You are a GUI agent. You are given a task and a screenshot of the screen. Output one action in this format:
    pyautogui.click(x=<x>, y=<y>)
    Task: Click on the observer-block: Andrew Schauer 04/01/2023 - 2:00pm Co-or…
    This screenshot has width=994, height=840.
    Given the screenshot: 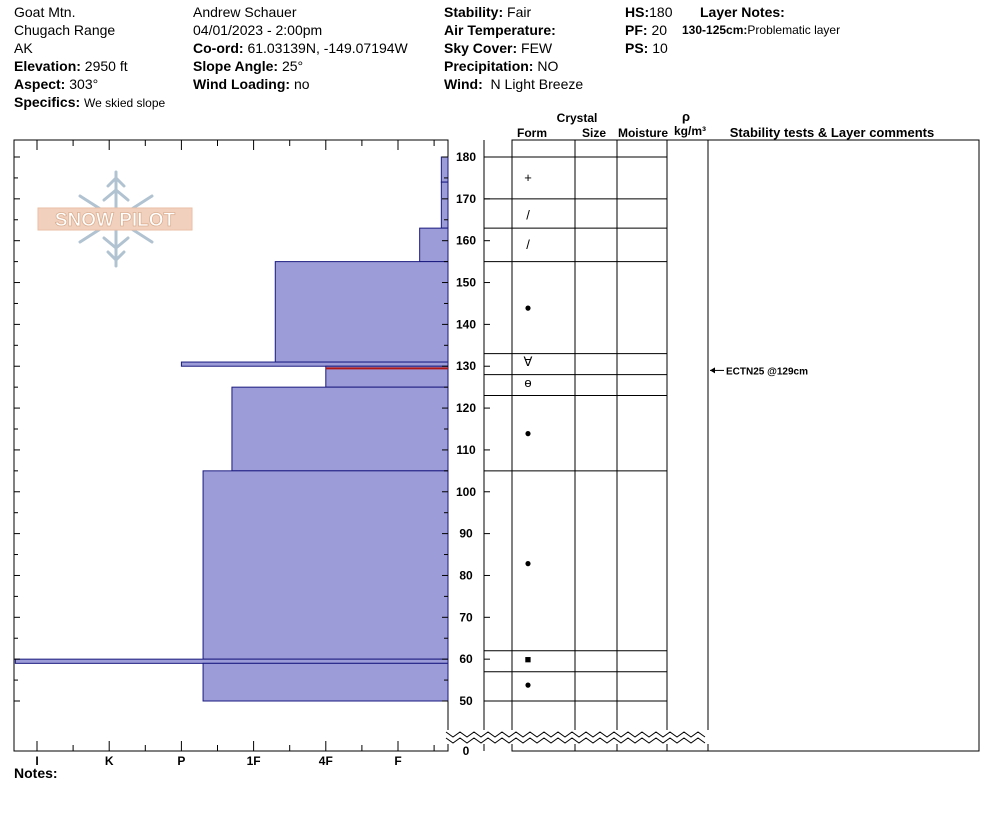 What is the action you would take?
    pyautogui.click(x=300, y=48)
    